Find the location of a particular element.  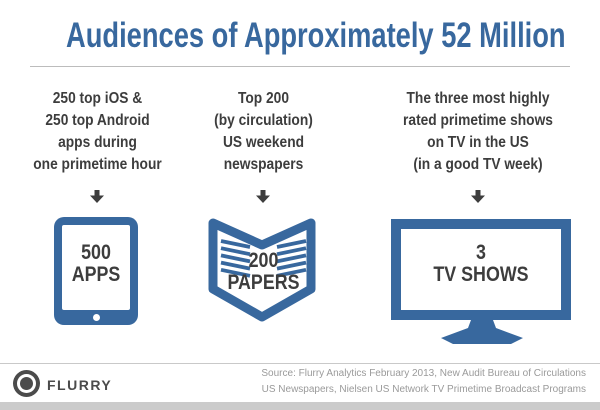

logo-core is located at coordinates (26, 383).